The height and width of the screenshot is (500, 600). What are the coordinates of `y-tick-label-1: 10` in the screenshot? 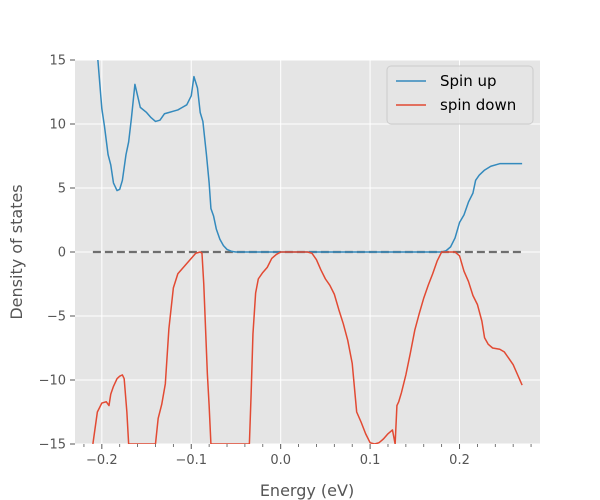 It's located at (57, 125).